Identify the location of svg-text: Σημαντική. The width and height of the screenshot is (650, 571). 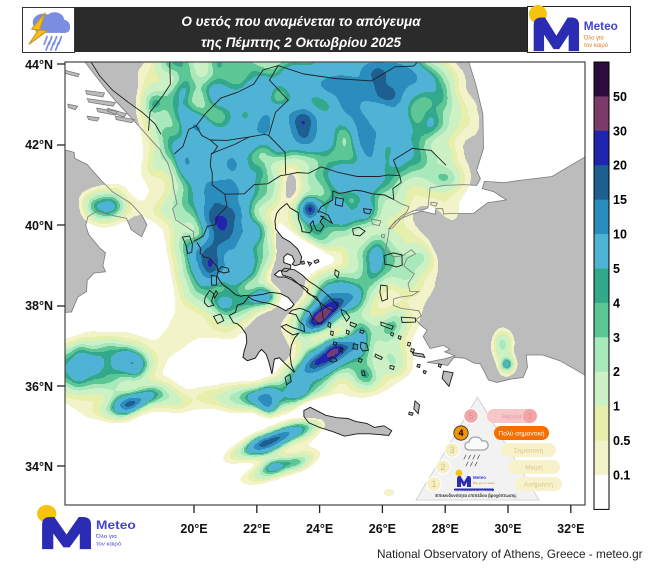
(529, 451).